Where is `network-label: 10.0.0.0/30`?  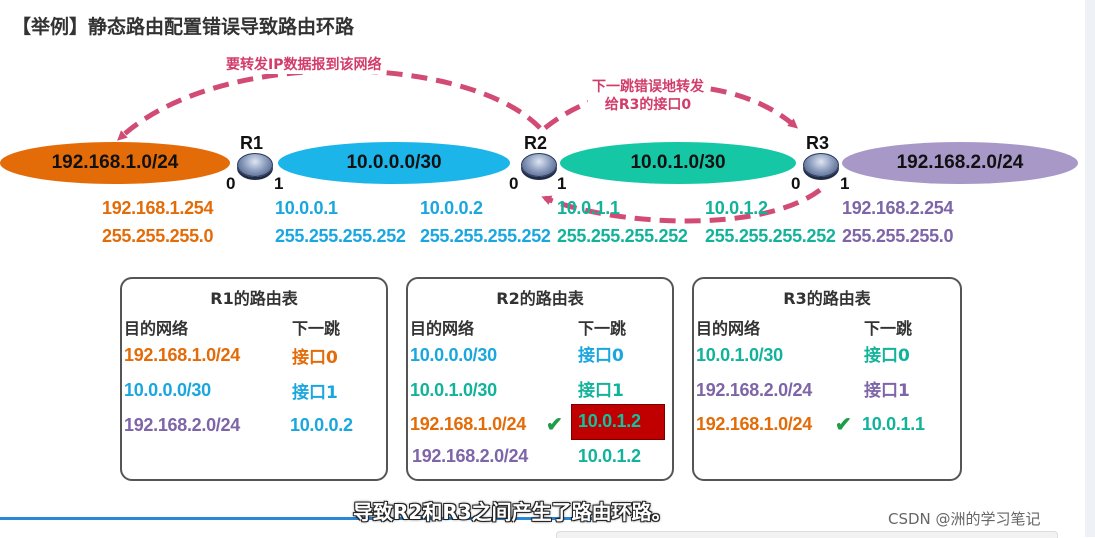
network-label: 10.0.0.0/30 is located at coordinates (394, 162).